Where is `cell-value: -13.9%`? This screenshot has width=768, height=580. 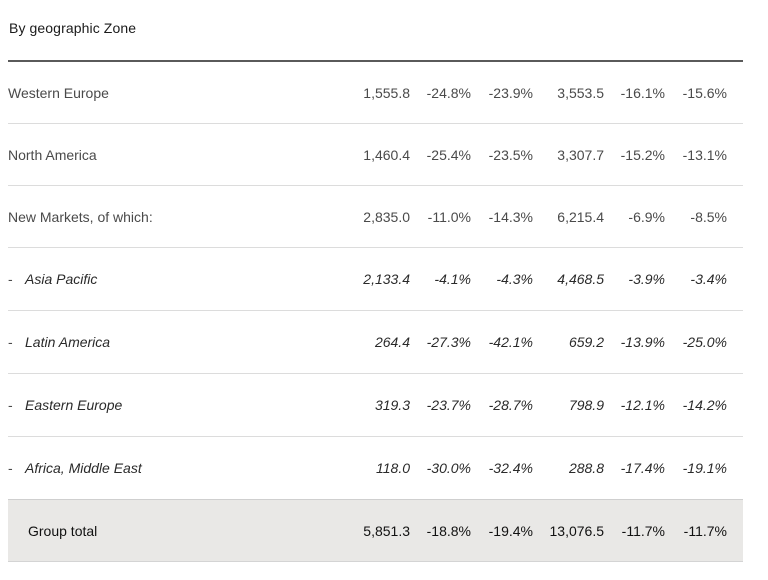 cell-value: -13.9% is located at coordinates (642, 342).